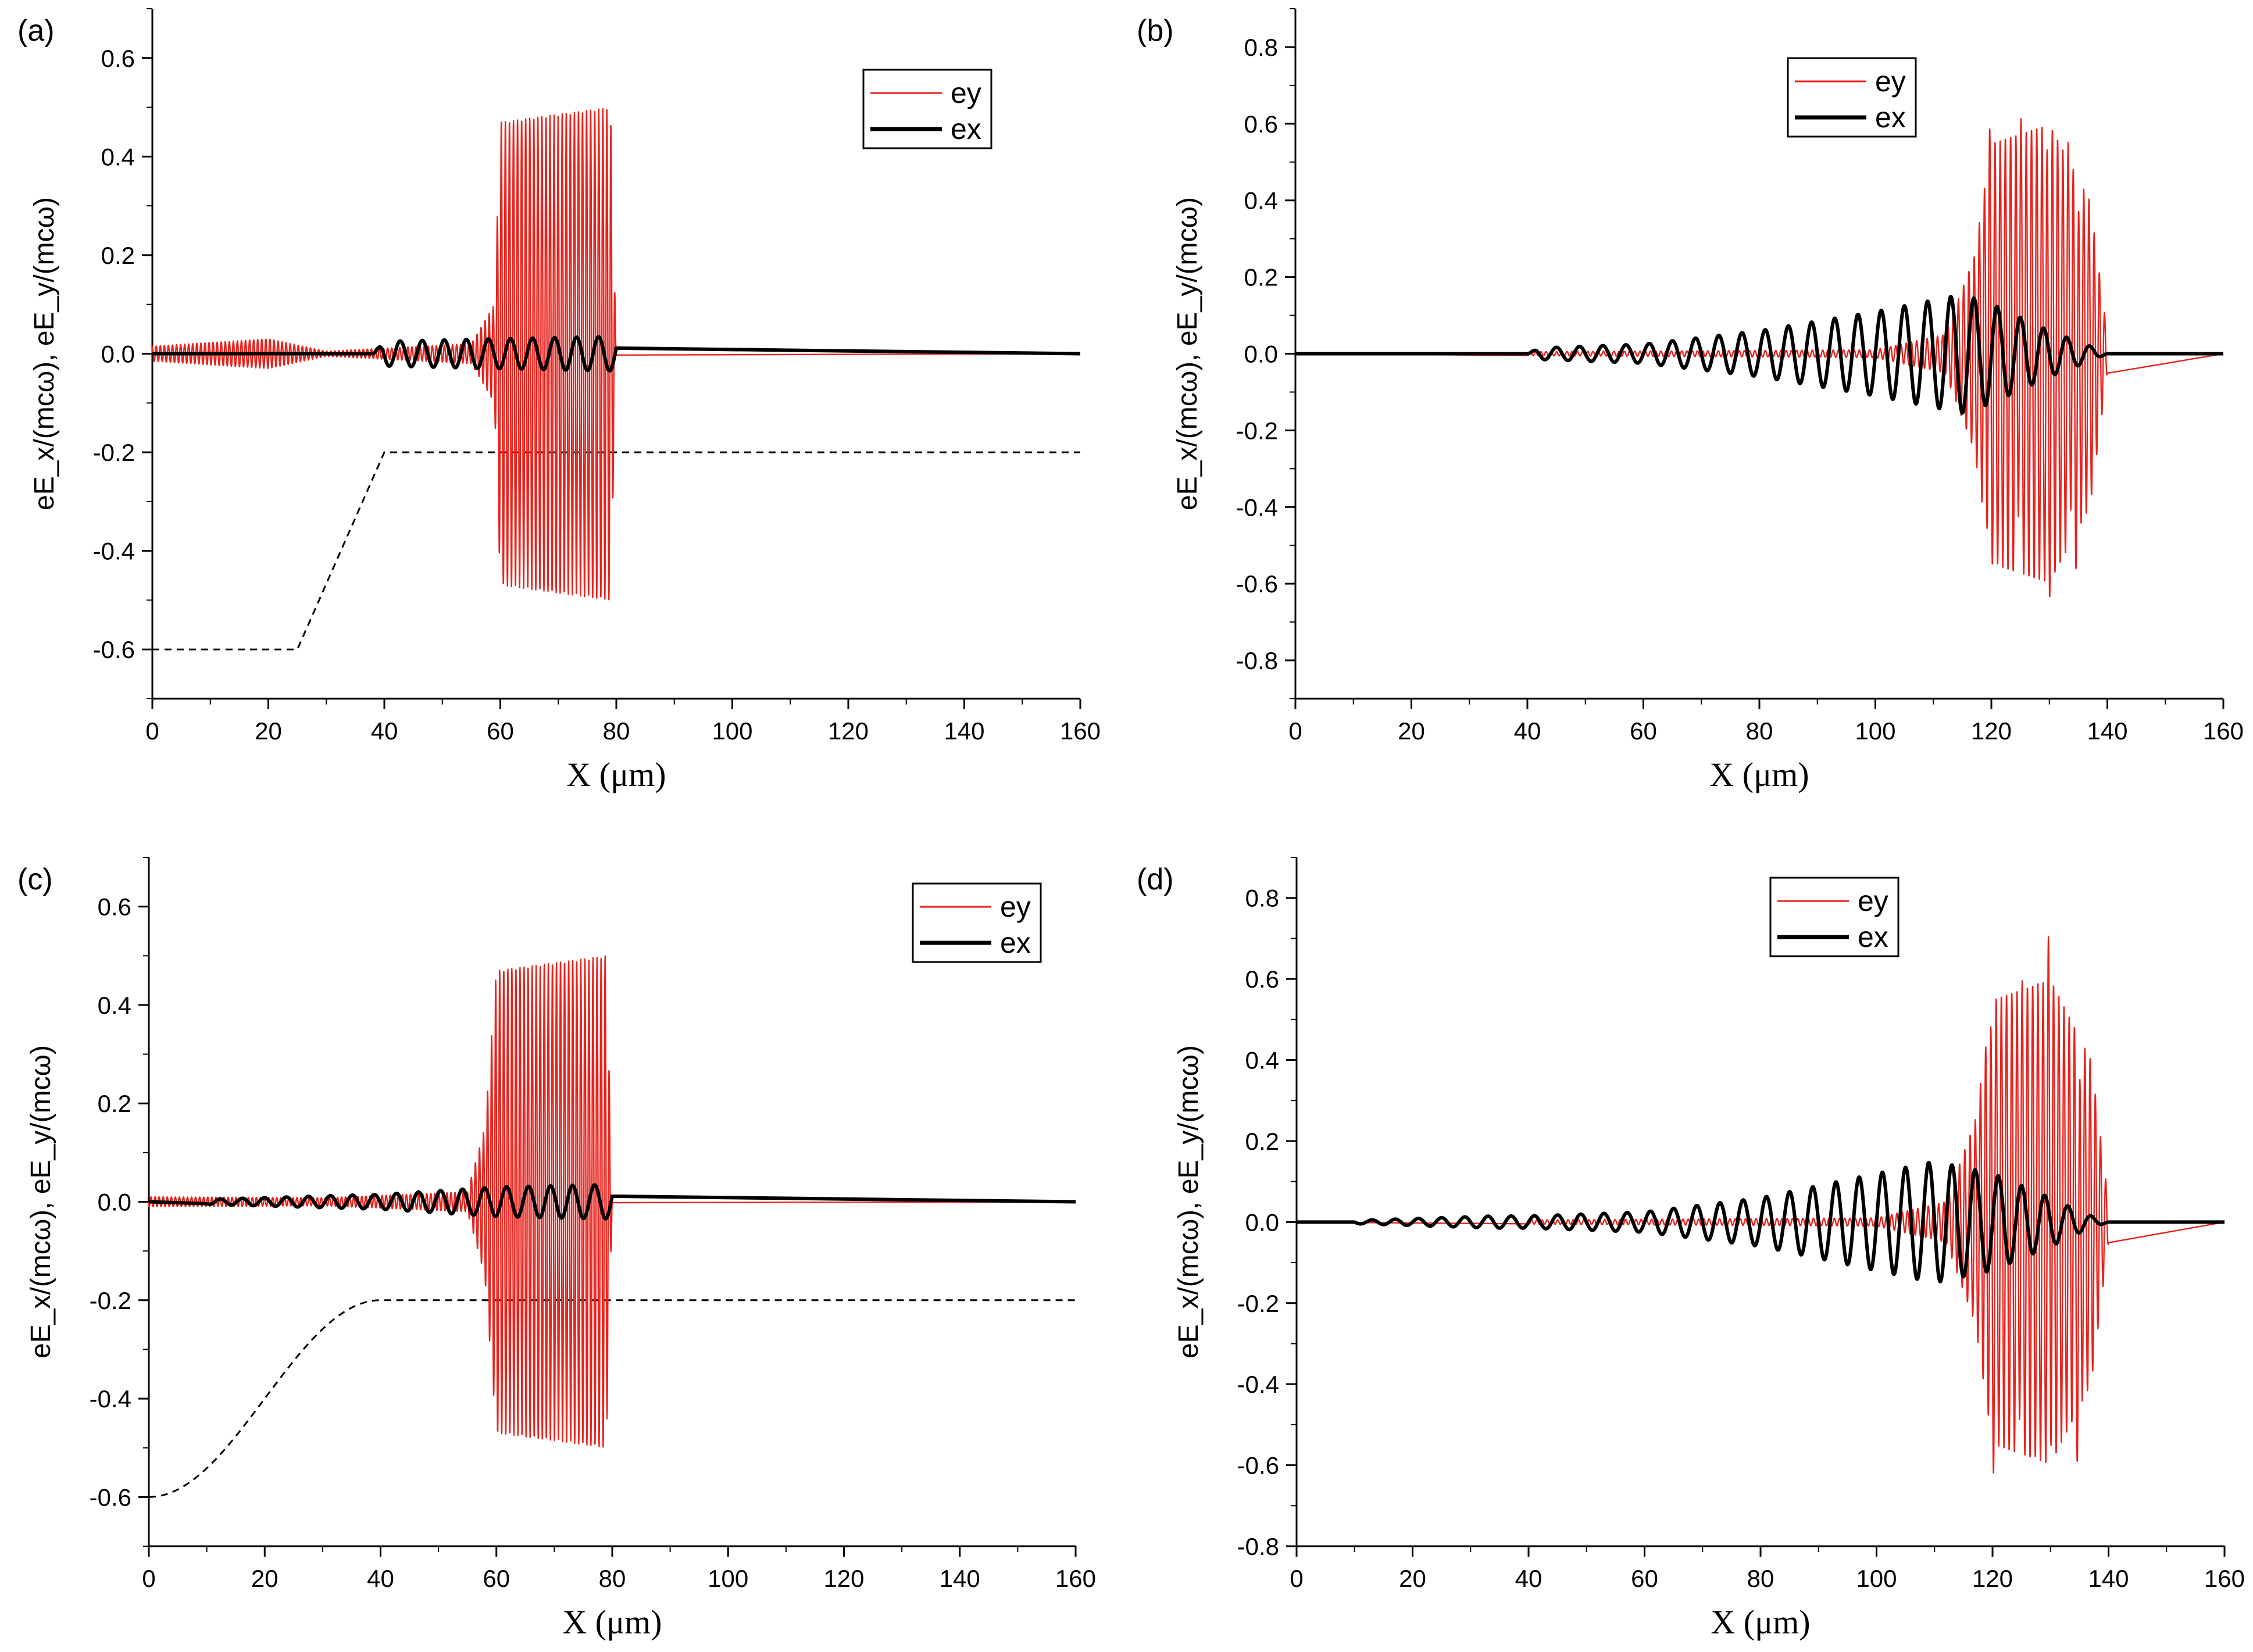 Image resolution: width=2253 pixels, height=1652 pixels. What do you see at coordinates (616, 550) in the screenshot?
I see `density-profile-line` at bounding box center [616, 550].